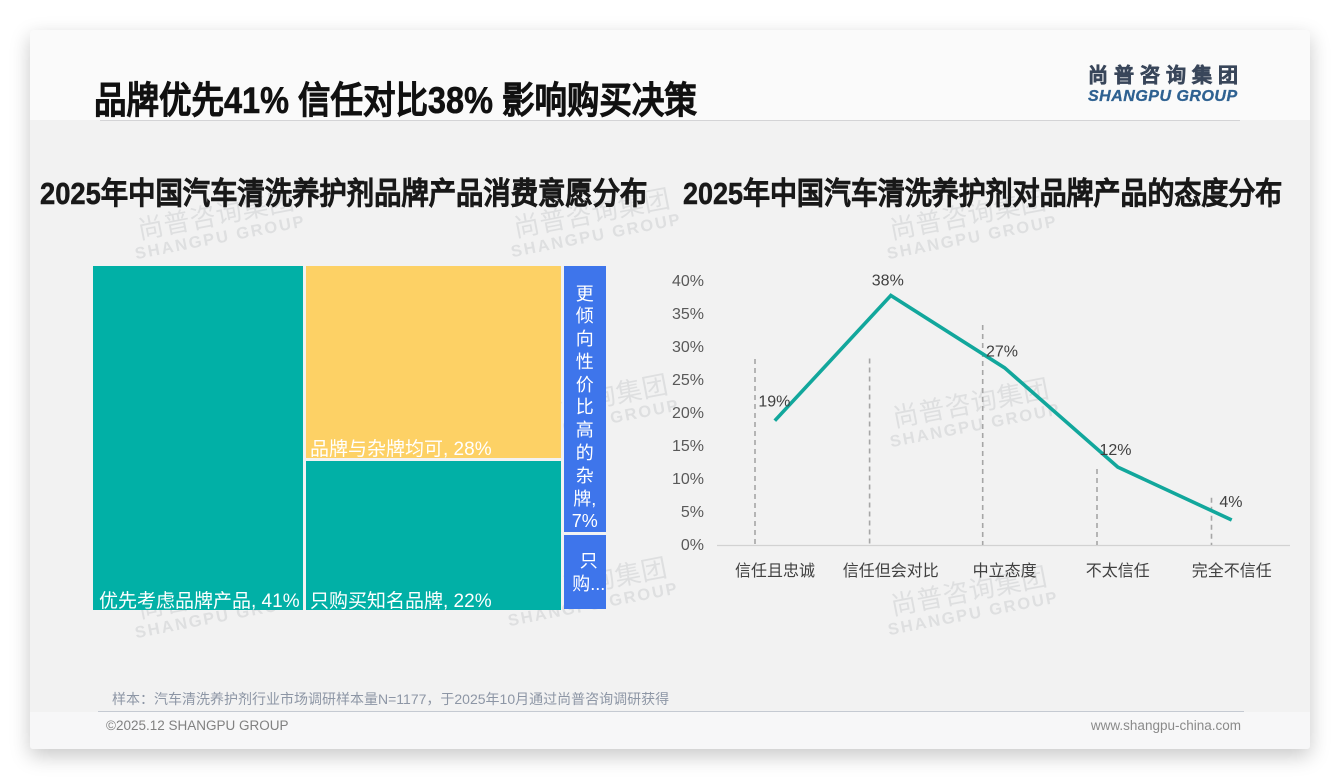  Describe the element at coordinates (775, 571) in the screenshot. I see `svg-text: 信任且忠诚` at that location.